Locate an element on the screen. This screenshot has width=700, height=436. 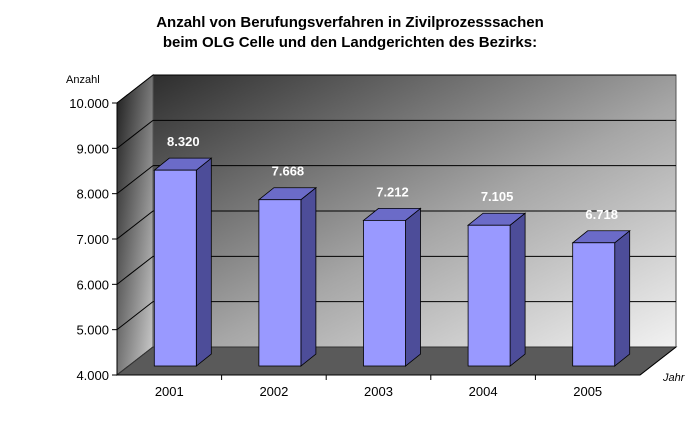
x-tick-label: 2001 is located at coordinates (169, 391).